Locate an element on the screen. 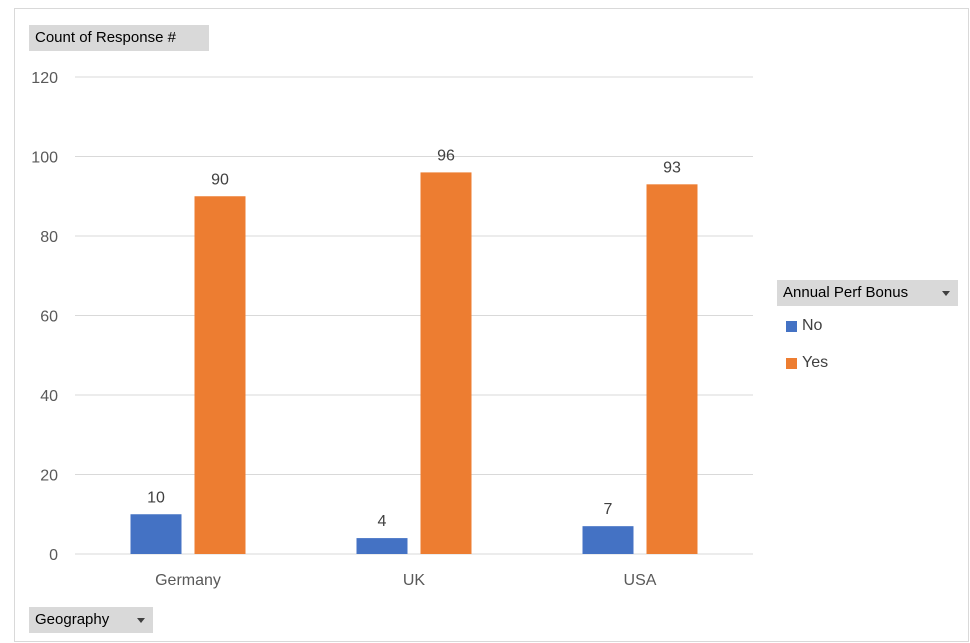  axis-field-button: Geography is located at coordinates (91, 620).